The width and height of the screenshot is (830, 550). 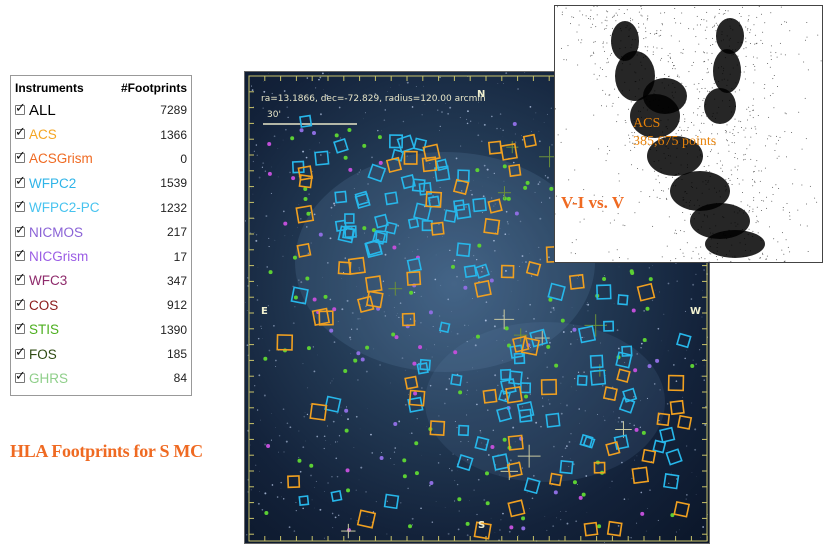 What do you see at coordinates (675, 156) in the screenshot?
I see `cmd-density-blob` at bounding box center [675, 156].